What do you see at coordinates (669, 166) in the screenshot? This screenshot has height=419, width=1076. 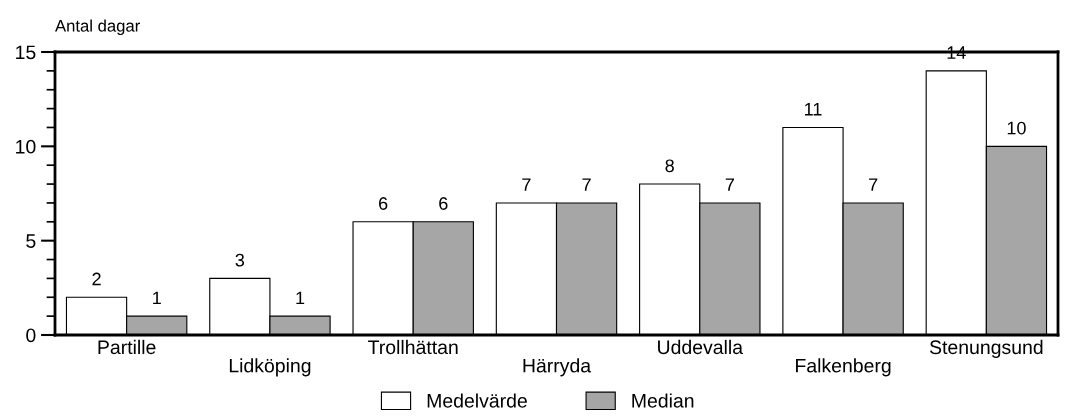 I see `data-label: 8` at bounding box center [669, 166].